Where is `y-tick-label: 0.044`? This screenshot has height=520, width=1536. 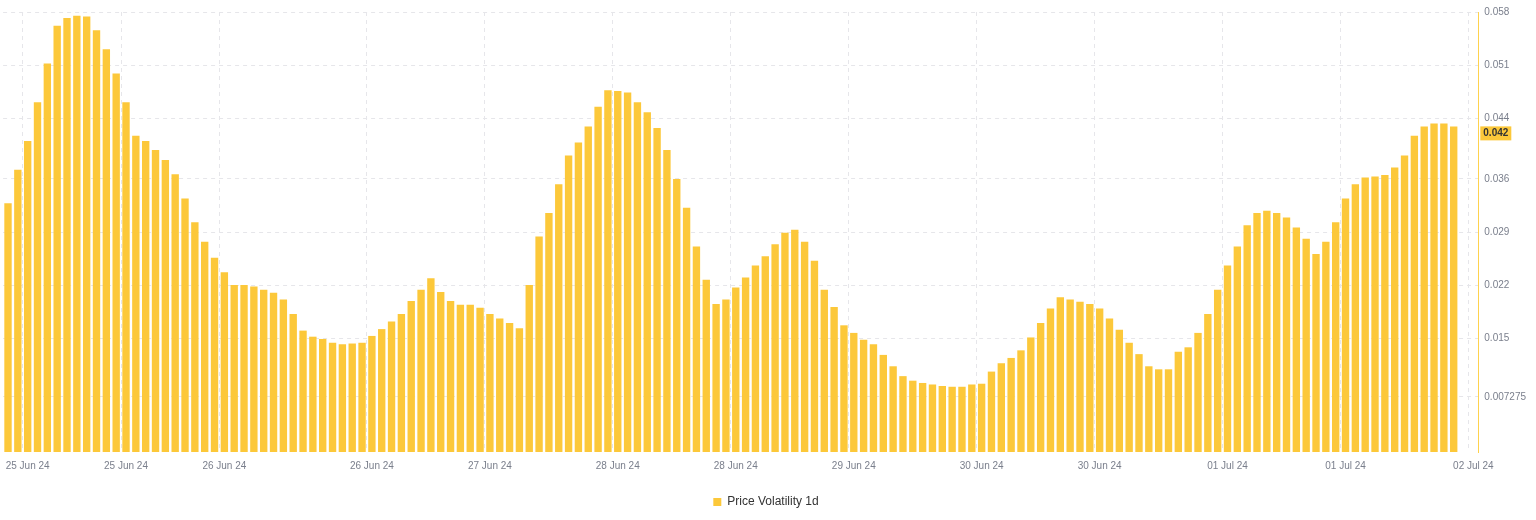
y-tick-label: 0.044 is located at coordinates (1497, 117).